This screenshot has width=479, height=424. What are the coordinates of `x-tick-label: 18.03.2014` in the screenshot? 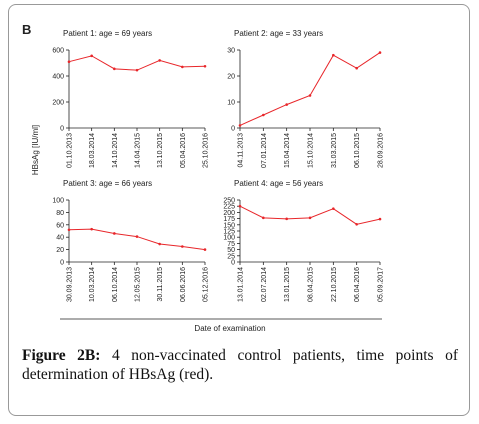 It's located at (92, 150).